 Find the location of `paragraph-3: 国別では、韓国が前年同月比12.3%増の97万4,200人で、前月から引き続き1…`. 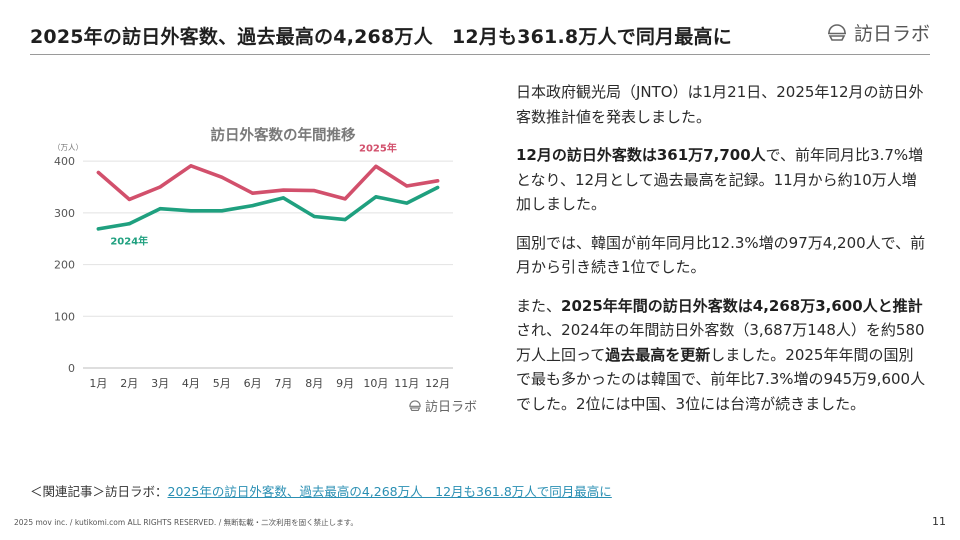

paragraph-3: 国別では、韓国が前年同月比12.3%増の97万4,200人で、前月から引き続き1… is located at coordinates (721, 255).